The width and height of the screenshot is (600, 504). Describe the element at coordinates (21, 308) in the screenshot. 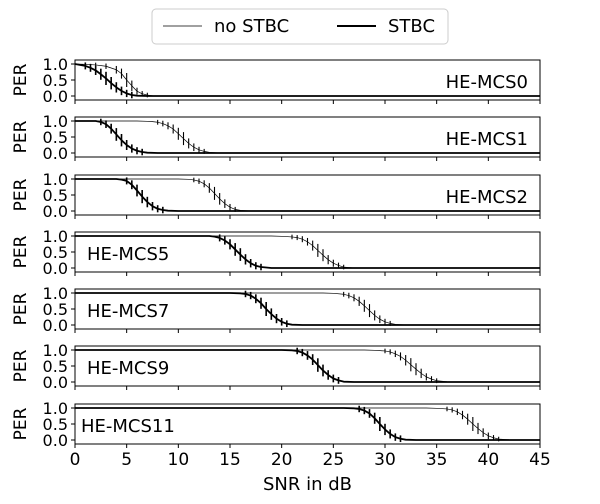

I see `ylabel-he-mcs7: PER` at that location.